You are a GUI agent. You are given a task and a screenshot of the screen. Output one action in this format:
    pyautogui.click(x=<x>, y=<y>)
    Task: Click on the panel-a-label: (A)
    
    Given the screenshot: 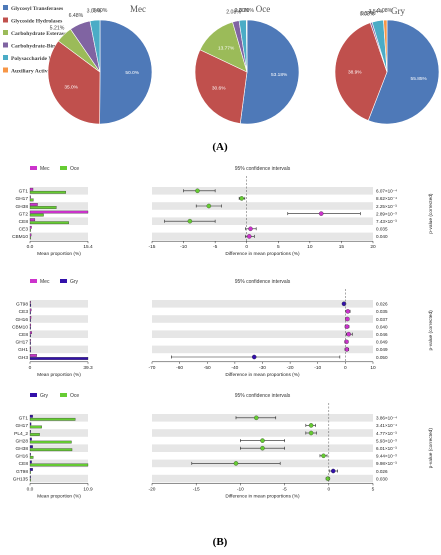 What is the action you would take?
    pyautogui.click(x=220, y=147)
    